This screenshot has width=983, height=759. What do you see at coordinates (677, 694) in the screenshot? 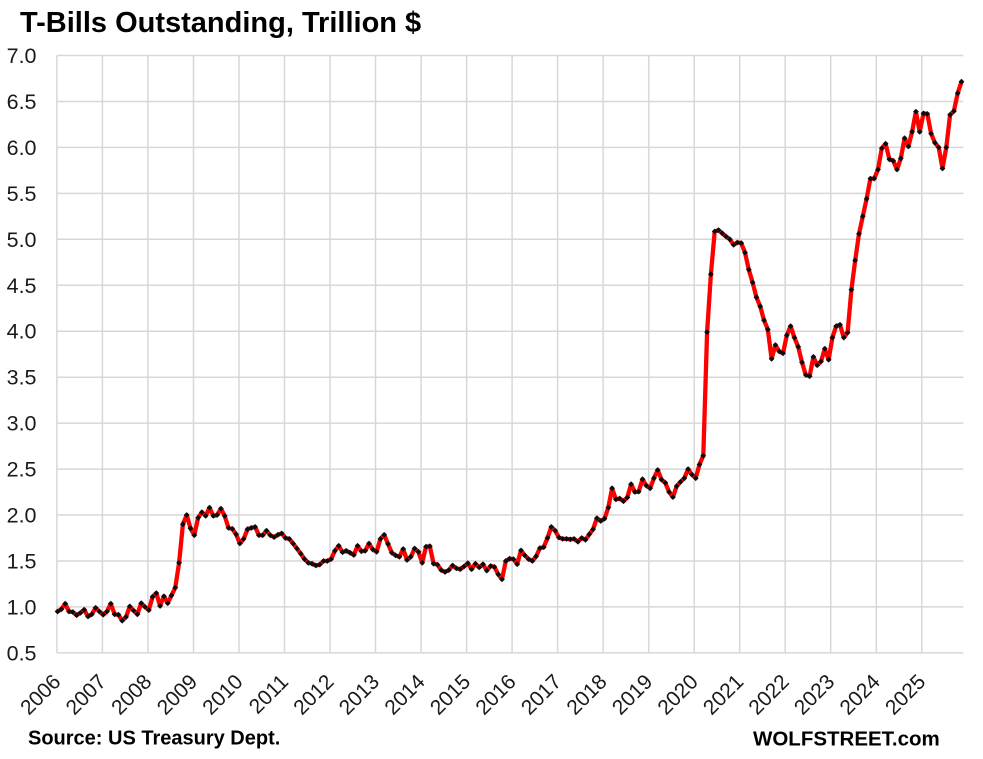
I see `svg-text: 2020` at bounding box center [677, 694].